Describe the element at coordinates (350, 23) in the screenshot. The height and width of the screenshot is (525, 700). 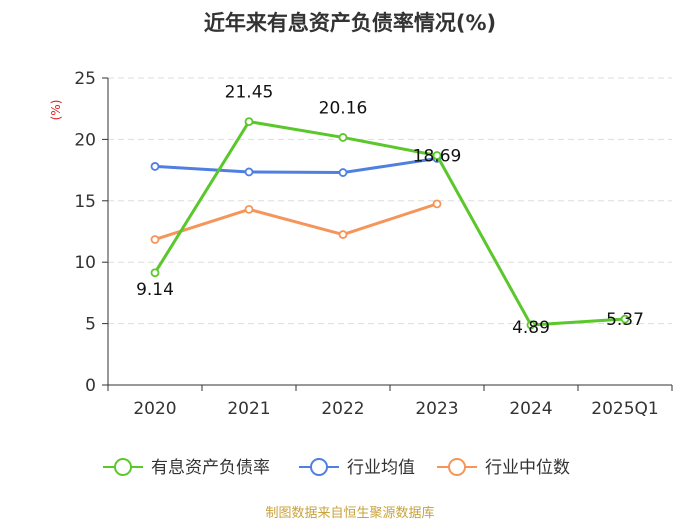
I see `chart-title: 近年来有息资产负债率情况(%)` at that location.